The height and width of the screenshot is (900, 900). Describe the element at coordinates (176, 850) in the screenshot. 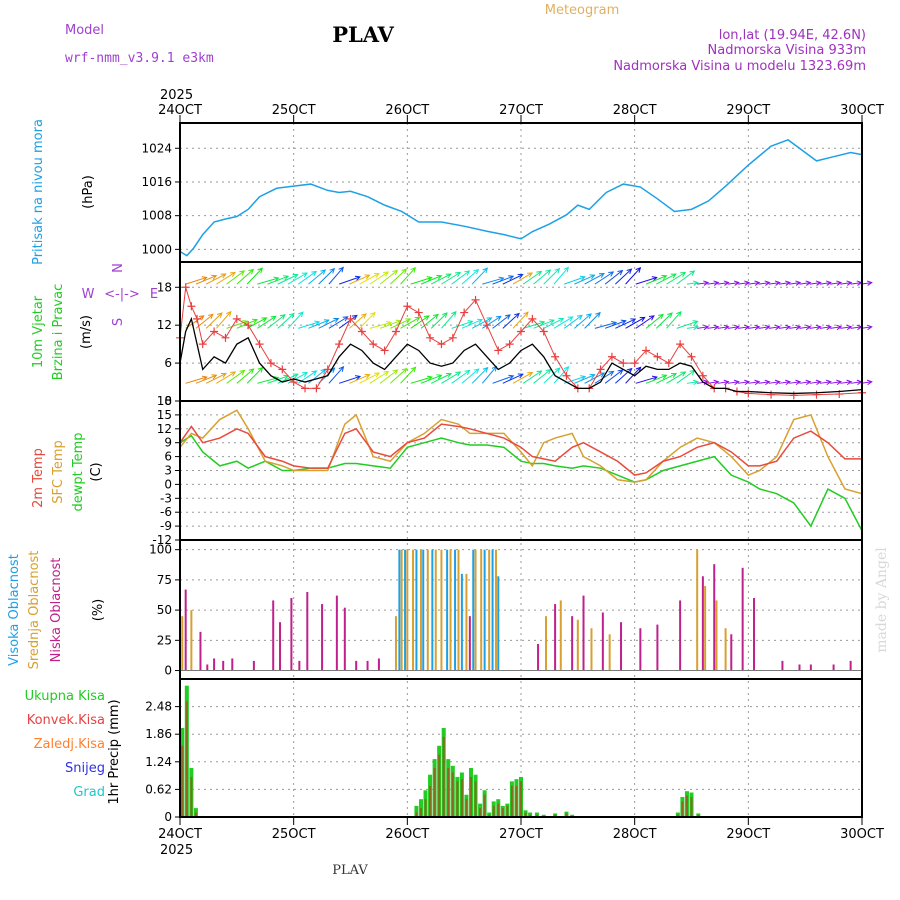

I see `year-bottom: 2025` at that location.